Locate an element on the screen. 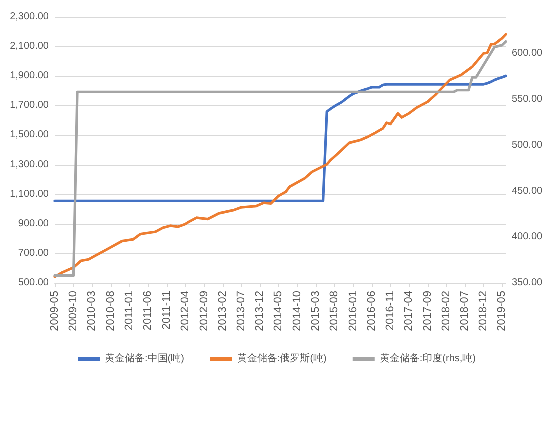 This screenshot has height=426, width=554. y-tick-label: 500.00 is located at coordinates (34, 283).